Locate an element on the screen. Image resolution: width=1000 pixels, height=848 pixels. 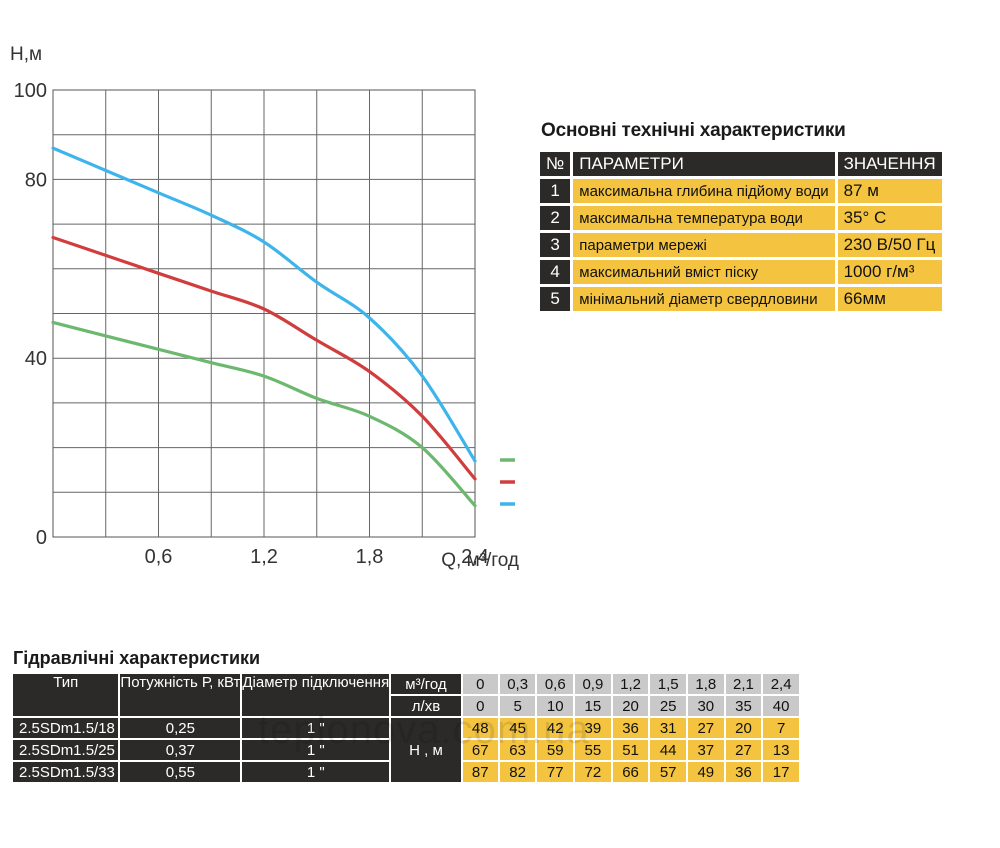
y-axis-label: Н,м is located at coordinates (26, 54).